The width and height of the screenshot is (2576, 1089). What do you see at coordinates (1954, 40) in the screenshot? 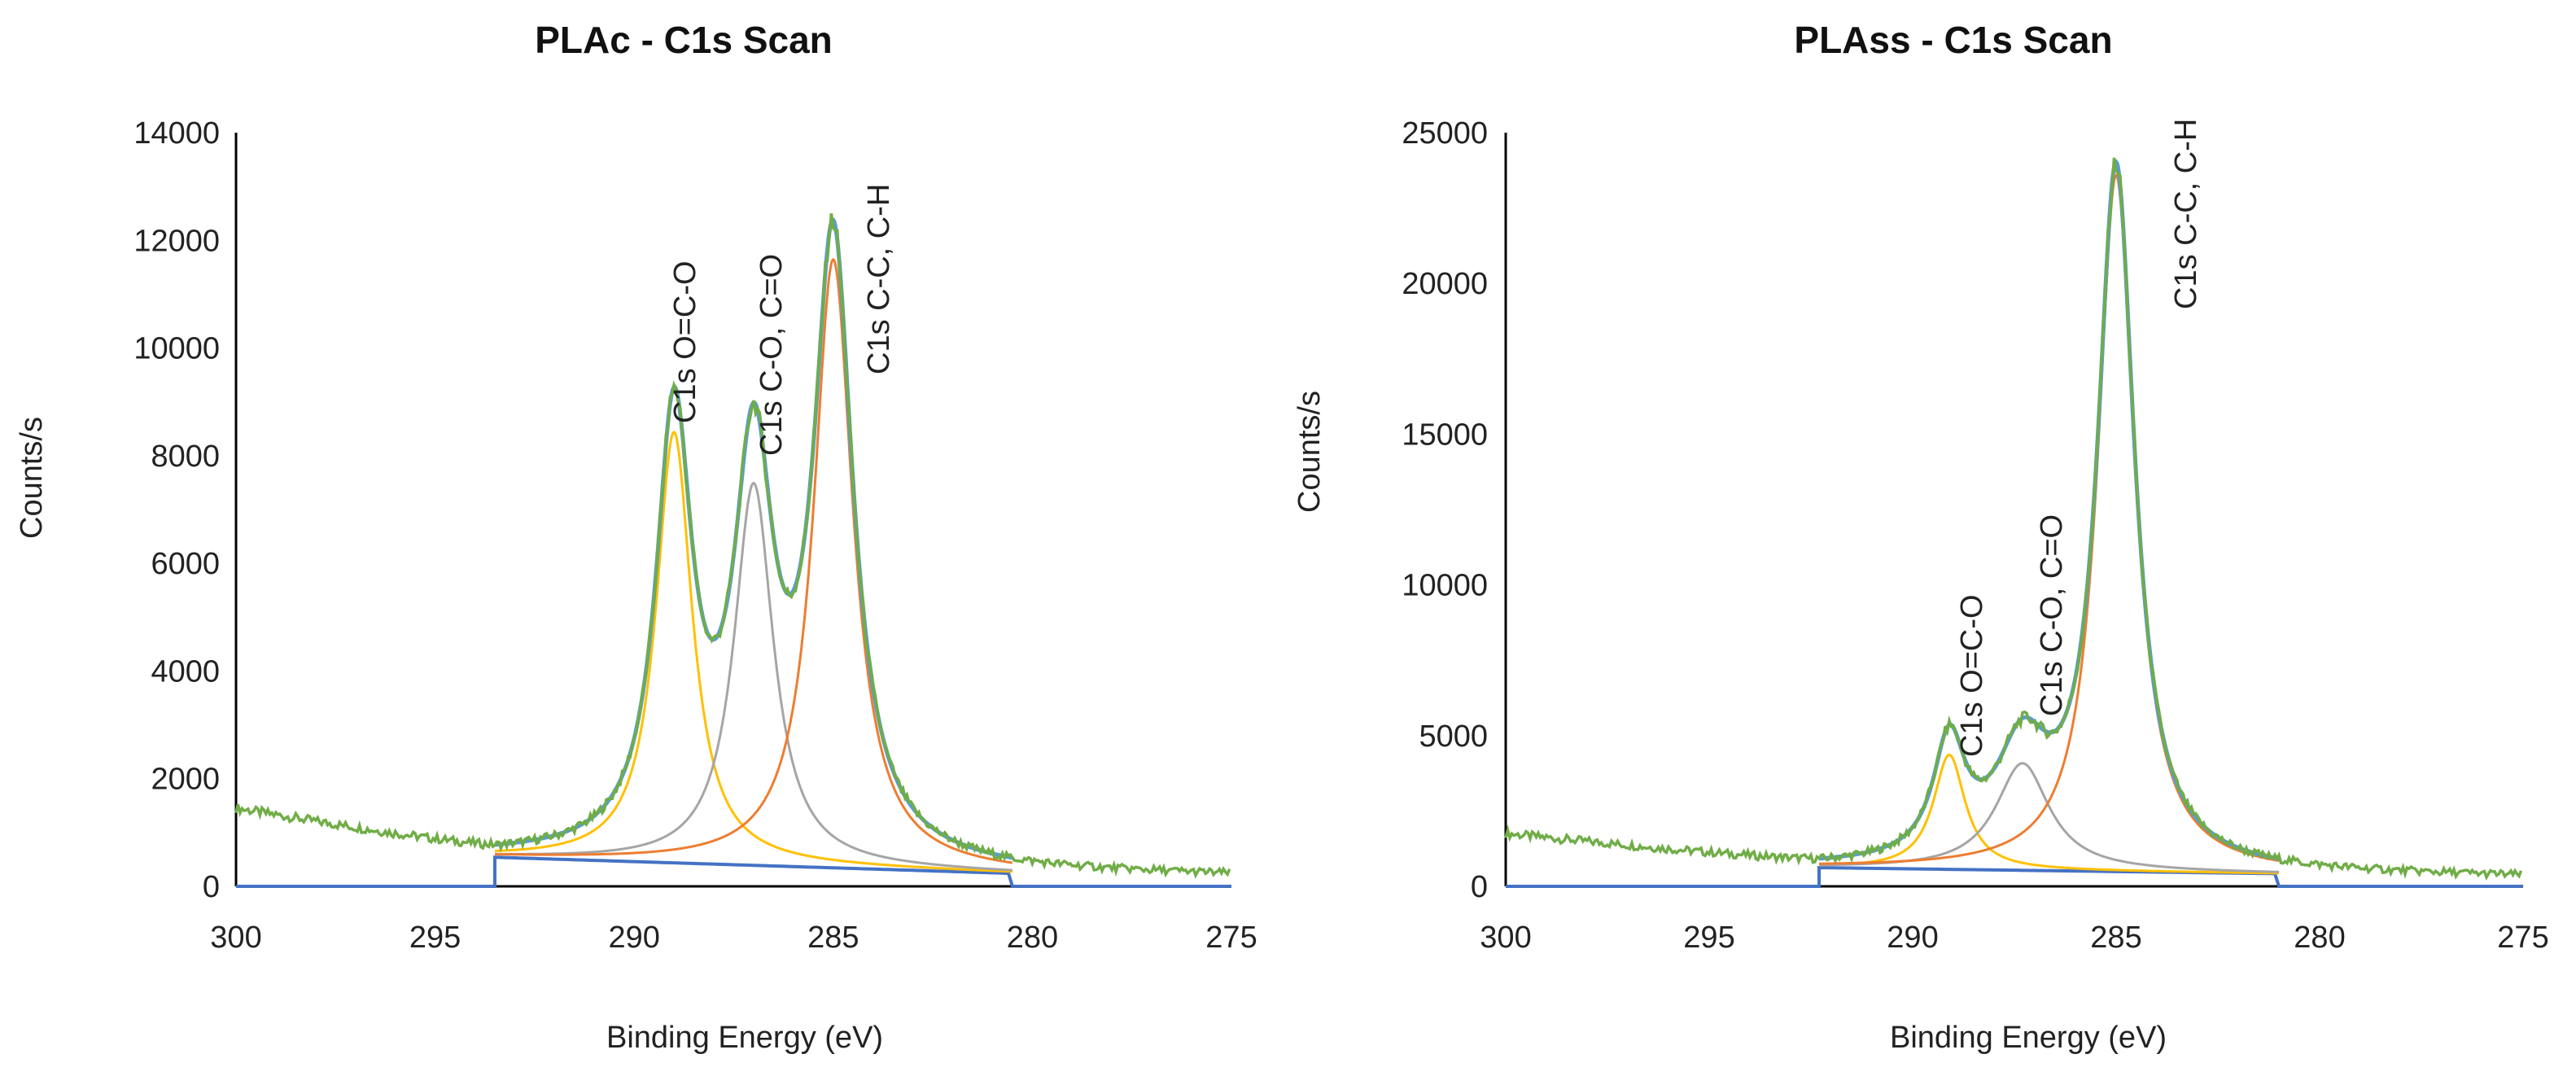
I see `chart-title: PLAss - C1s Scan` at bounding box center [1954, 40].